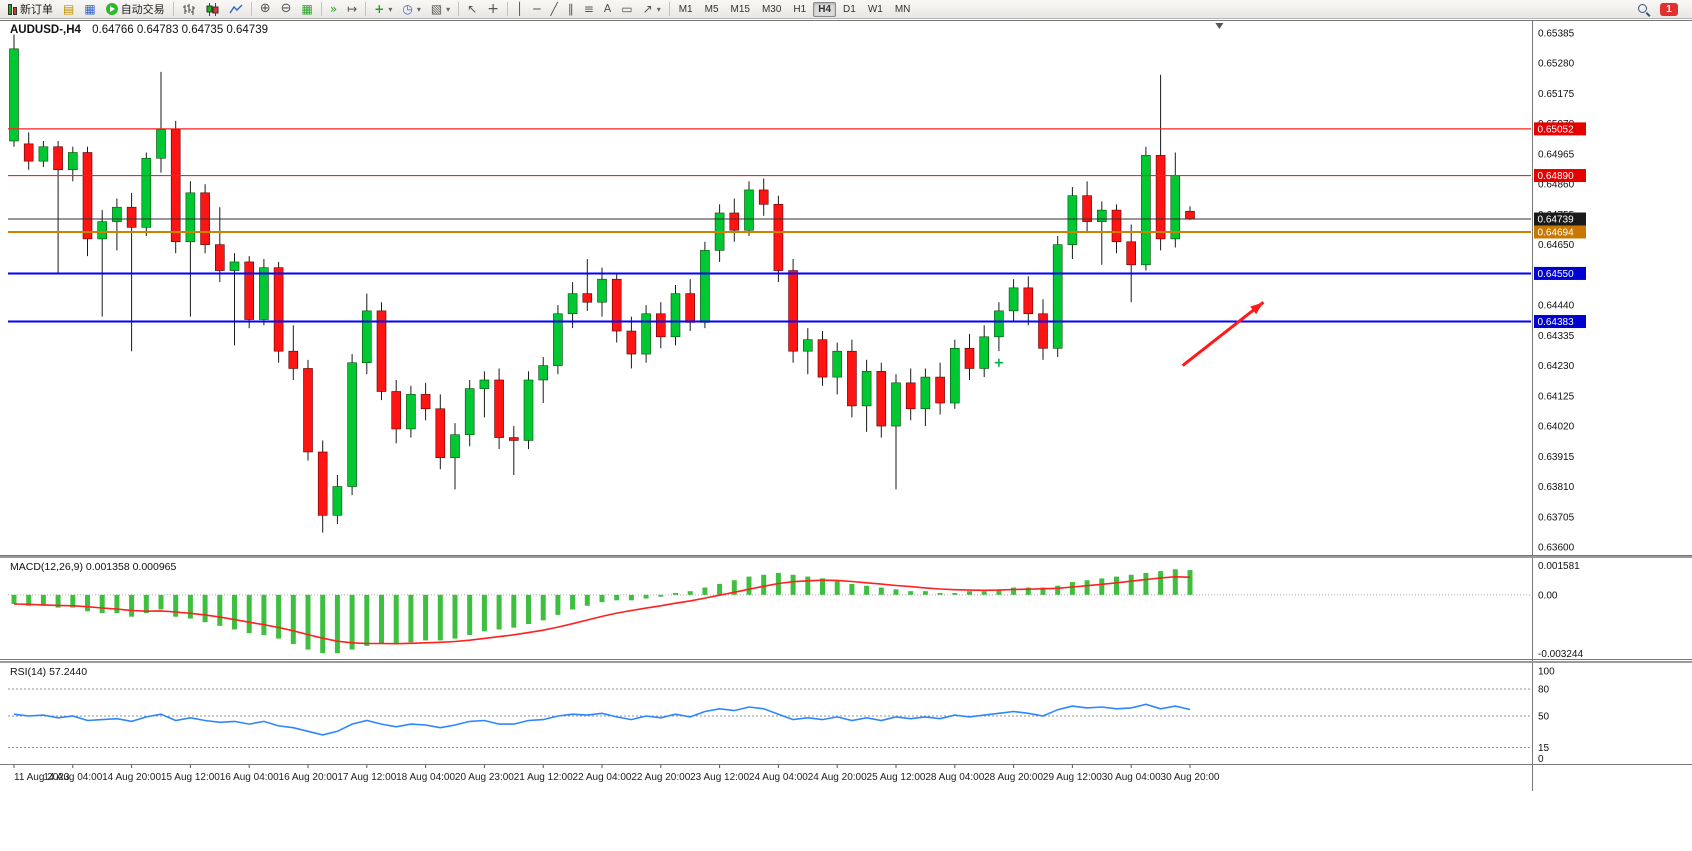 Image resolution: width=1692 pixels, height=851 pixels. I want to click on timeframe-toolbar: M1 M5 M15 M30 H1 H4 D1 W1 MN, so click(795, 9).